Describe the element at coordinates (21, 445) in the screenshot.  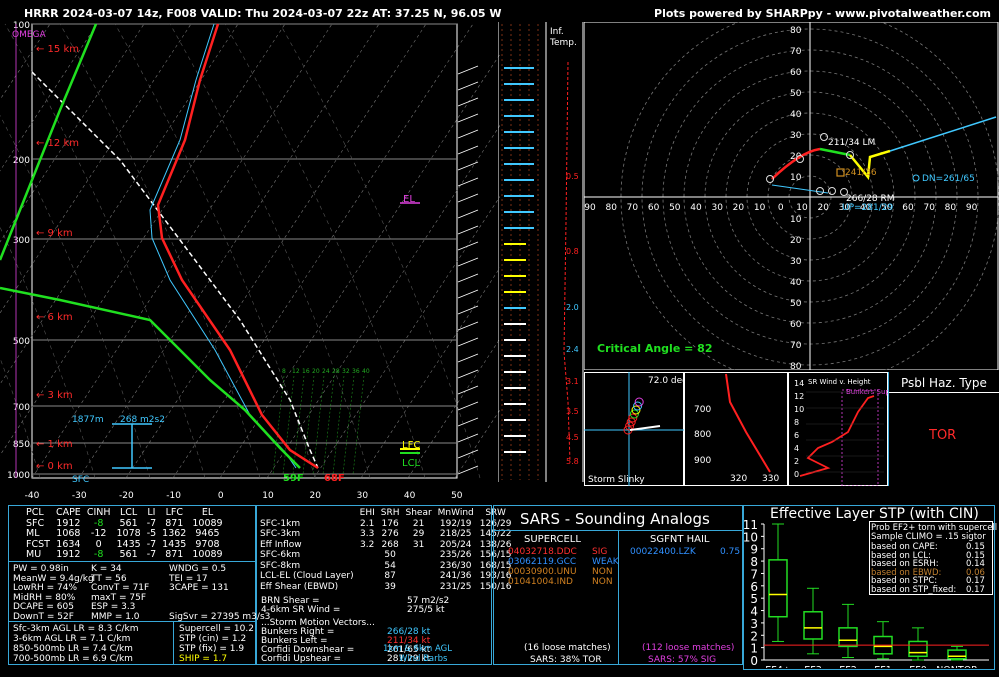
I see `pressure-tick-label: 850` at that location.